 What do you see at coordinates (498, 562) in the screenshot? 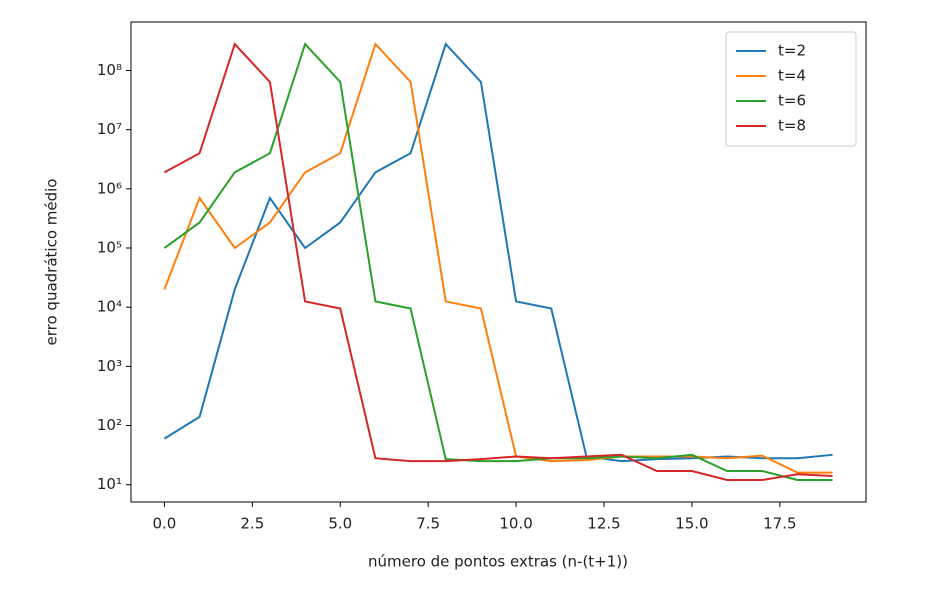
I see `x-axis-label: número de pontos extras (n-(t+1))` at bounding box center [498, 562].